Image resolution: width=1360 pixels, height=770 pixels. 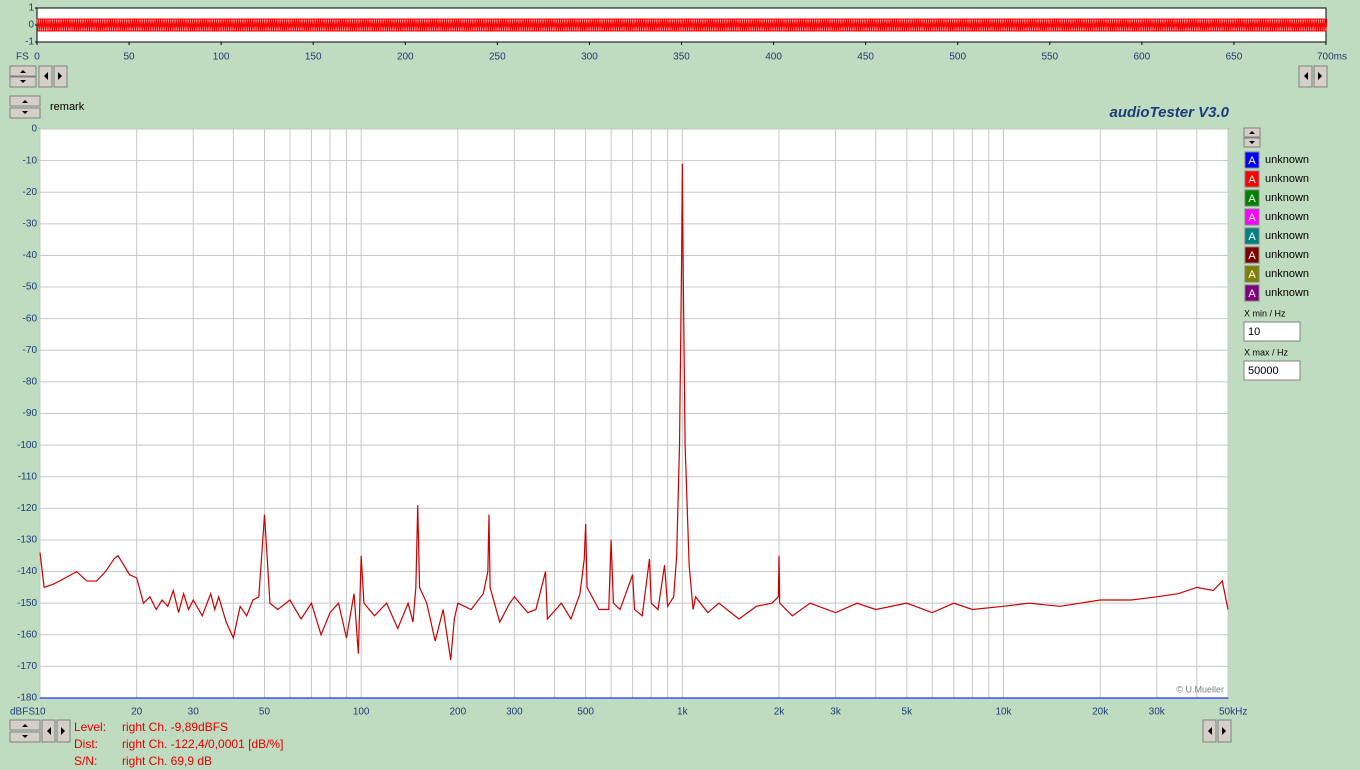 What do you see at coordinates (497, 57) in the screenshot?
I see `x-tick-label: 250` at bounding box center [497, 57].